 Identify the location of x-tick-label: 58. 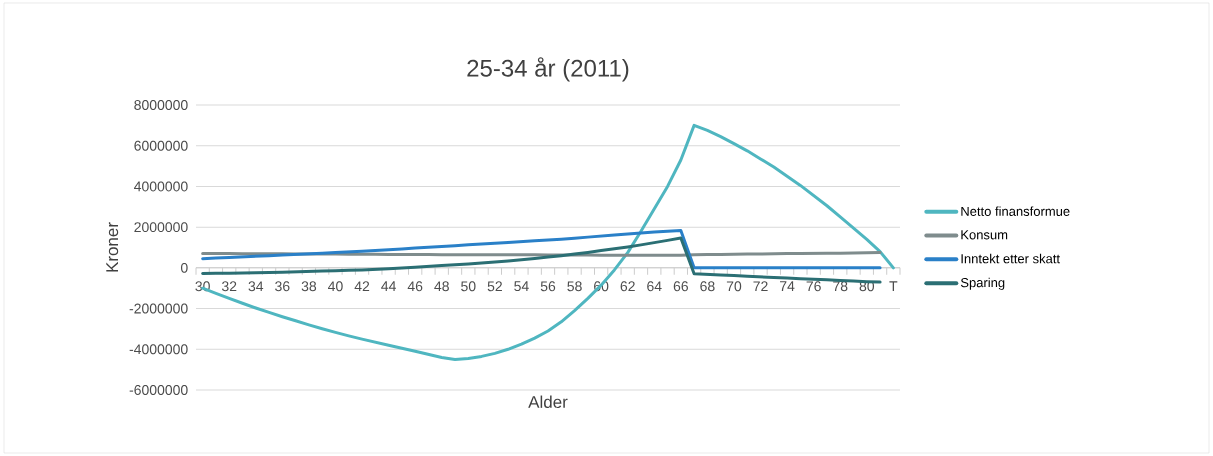
(574, 286).